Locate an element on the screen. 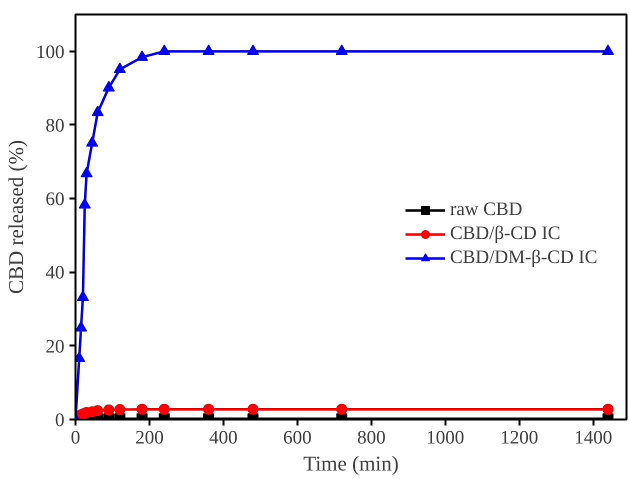 The height and width of the screenshot is (479, 630). x-tick-label: 1200 is located at coordinates (519, 438).